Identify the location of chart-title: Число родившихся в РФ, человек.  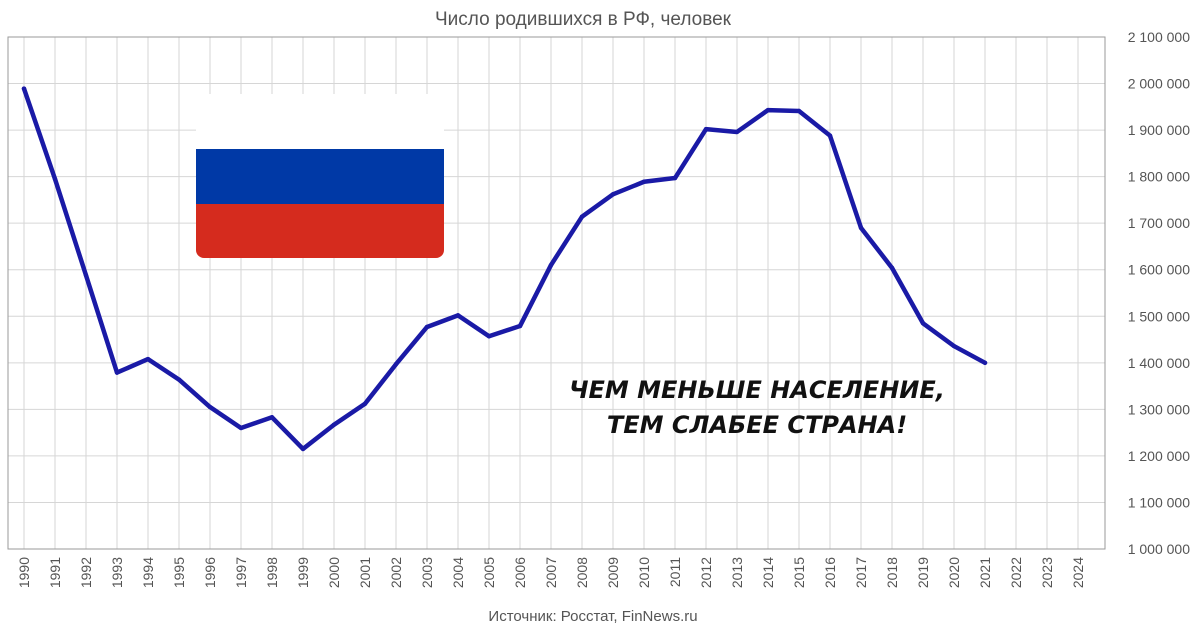
(583, 19).